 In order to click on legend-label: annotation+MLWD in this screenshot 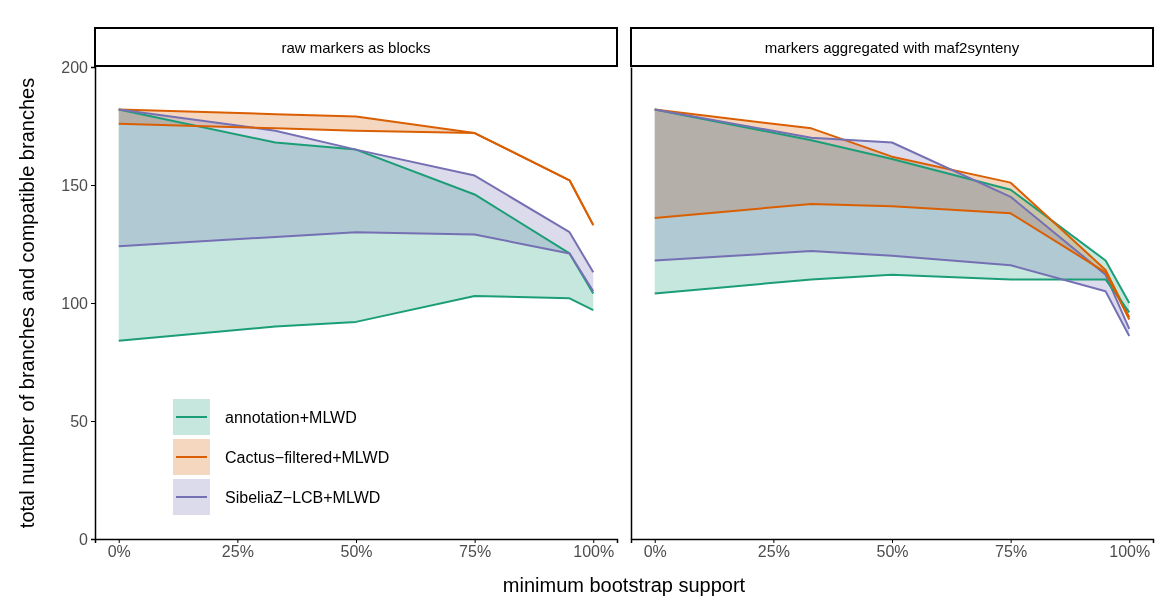, I will do `click(291, 417)`.